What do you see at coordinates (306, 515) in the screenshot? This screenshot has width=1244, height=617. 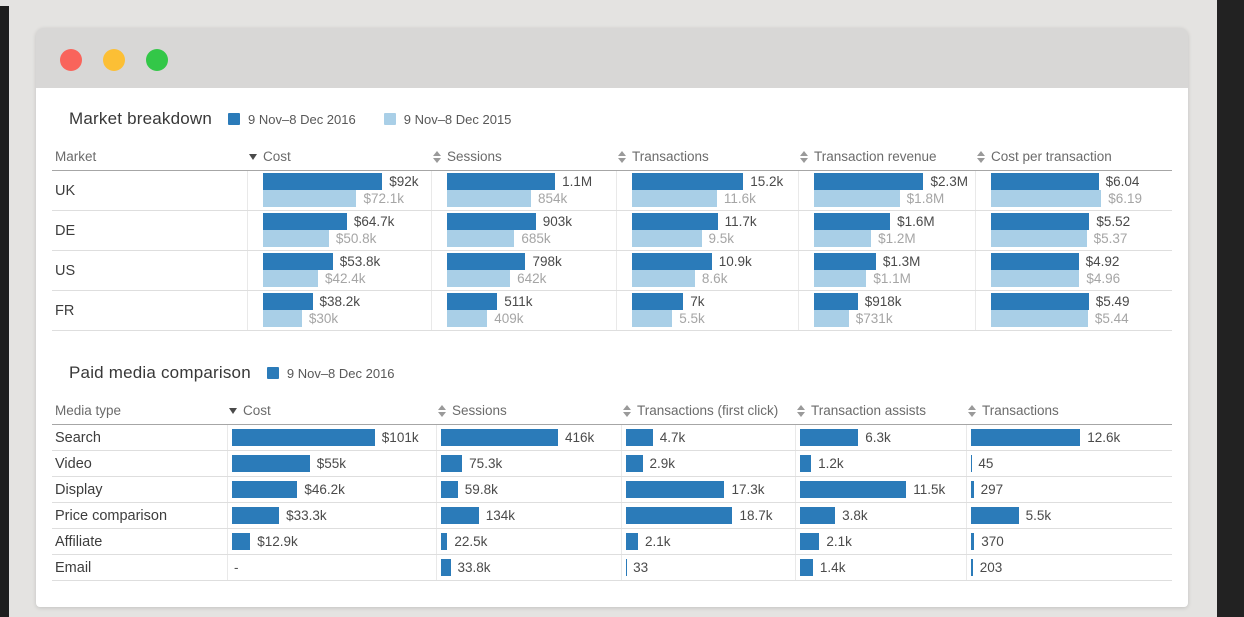 I see `value-label: $33.3k` at bounding box center [306, 515].